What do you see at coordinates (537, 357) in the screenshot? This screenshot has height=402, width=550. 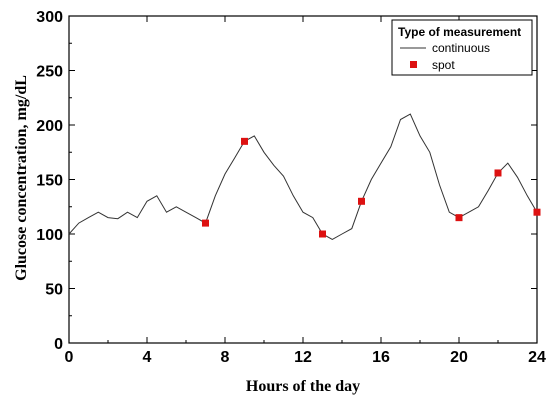 I see `x-tick-label: 24` at bounding box center [537, 357].